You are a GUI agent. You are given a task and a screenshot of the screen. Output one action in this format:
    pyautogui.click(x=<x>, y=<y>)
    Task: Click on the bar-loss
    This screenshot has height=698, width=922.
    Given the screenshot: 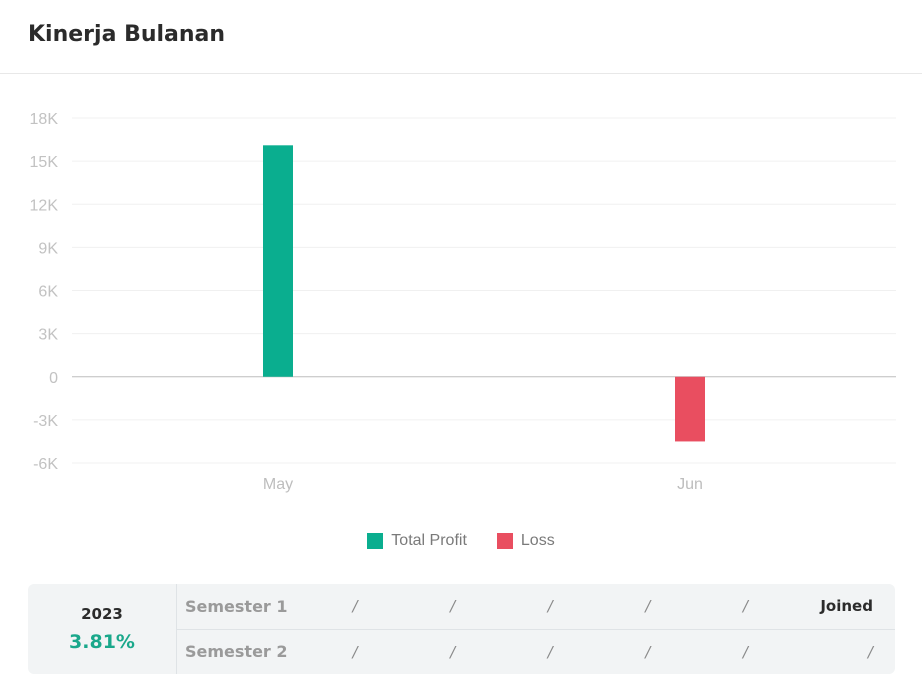 What is the action you would take?
    pyautogui.click(x=690, y=409)
    